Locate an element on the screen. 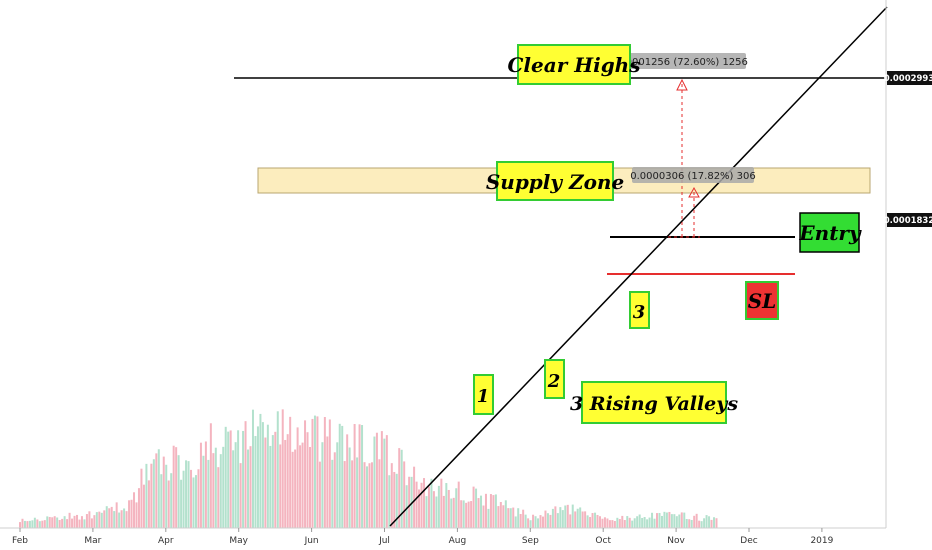  measure-label-17: 0.0000306 (17.82%) 306 is located at coordinates (692, 176).